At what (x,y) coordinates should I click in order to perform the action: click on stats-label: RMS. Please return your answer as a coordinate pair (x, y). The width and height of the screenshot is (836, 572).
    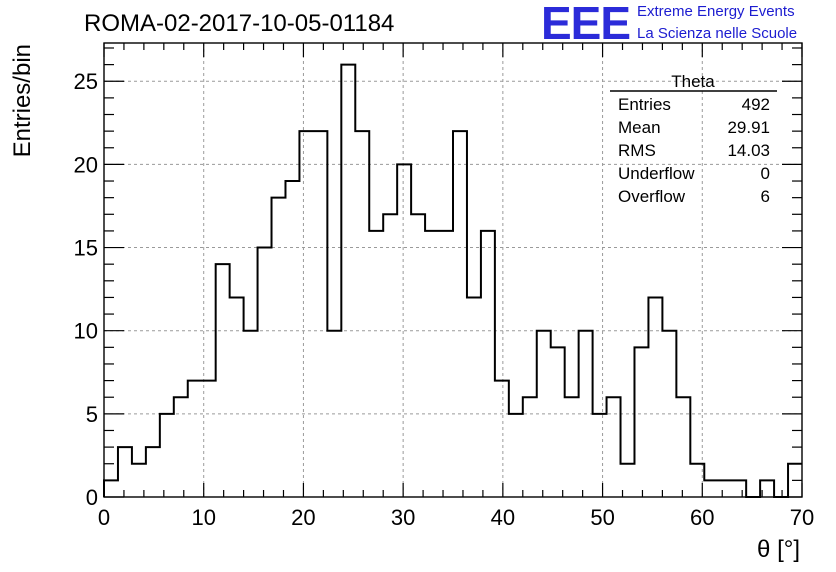
    Looking at the image, I should click on (637, 150).